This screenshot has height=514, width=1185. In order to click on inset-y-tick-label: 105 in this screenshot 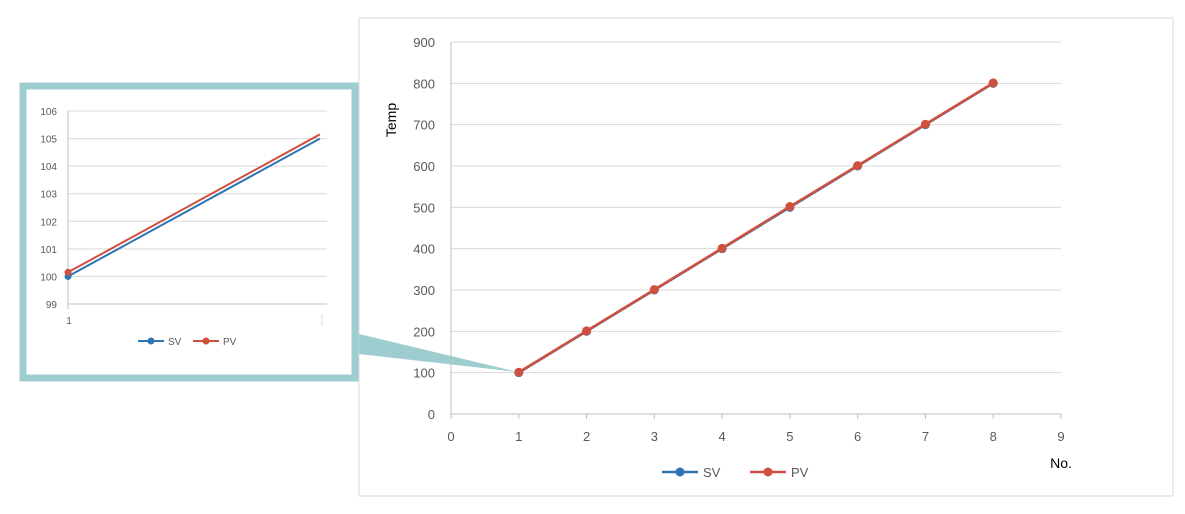, I will do `click(48, 140)`.